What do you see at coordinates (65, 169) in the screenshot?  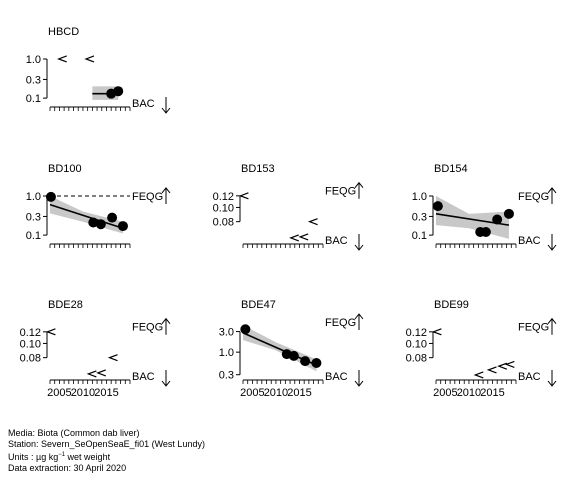 I see `panel-title: BD100` at bounding box center [65, 169].